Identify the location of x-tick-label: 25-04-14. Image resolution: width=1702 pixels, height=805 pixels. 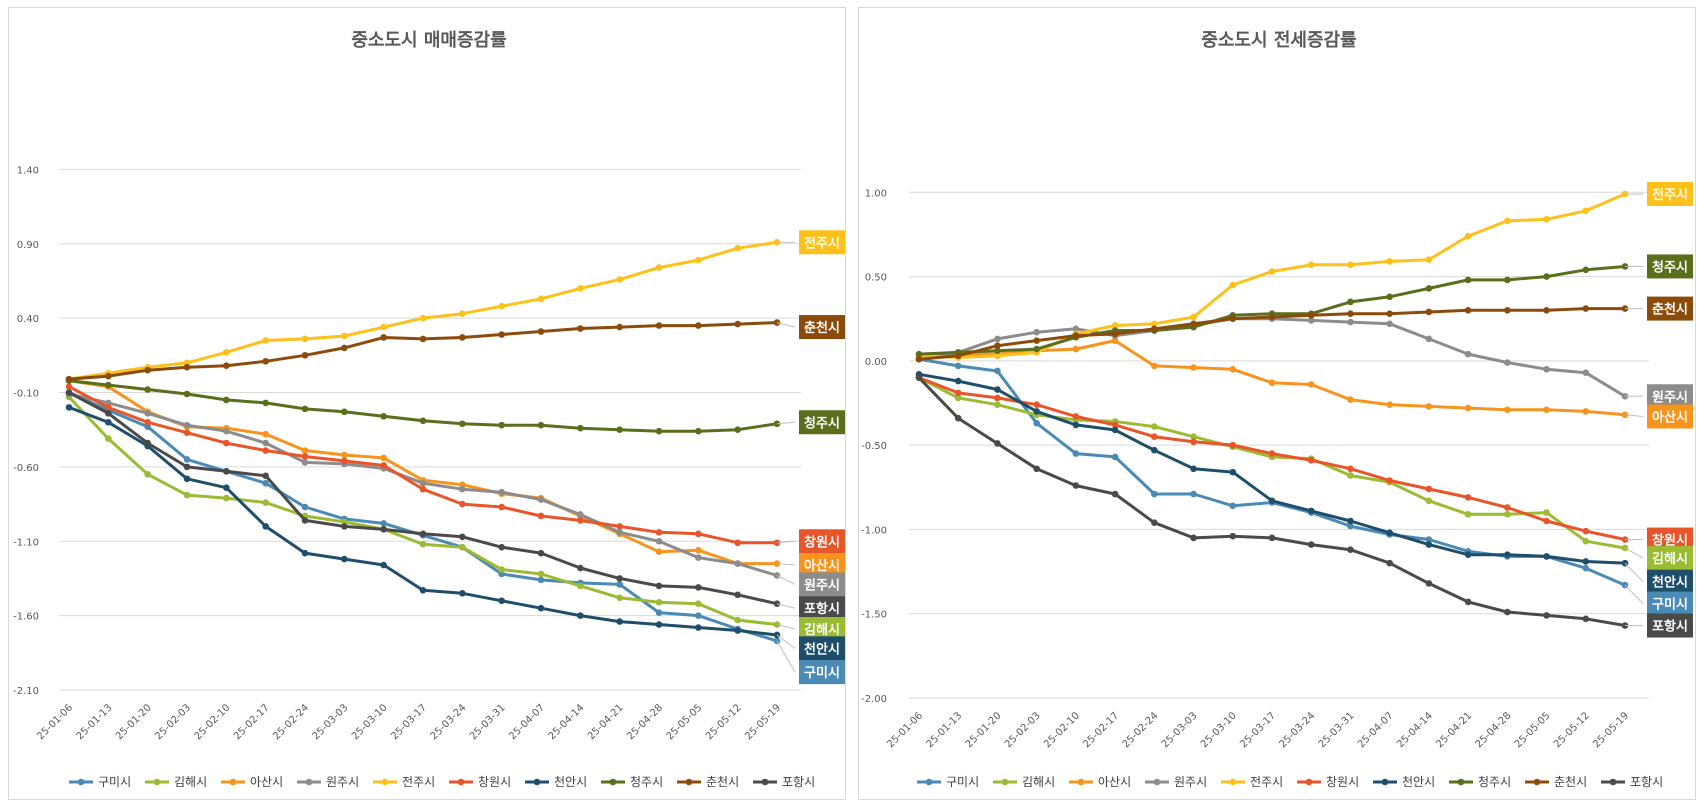
(567, 722).